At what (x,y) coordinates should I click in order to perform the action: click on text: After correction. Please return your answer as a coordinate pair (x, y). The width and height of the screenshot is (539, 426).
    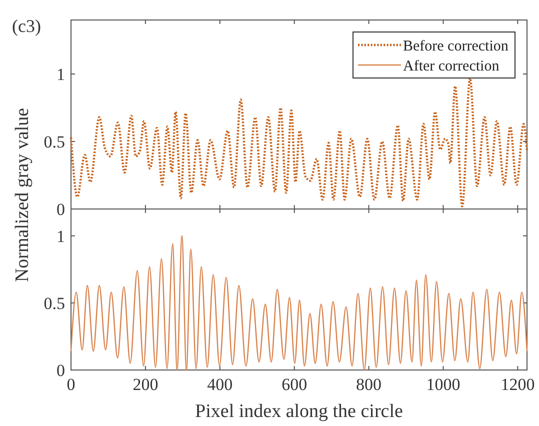
    Looking at the image, I should click on (451, 66).